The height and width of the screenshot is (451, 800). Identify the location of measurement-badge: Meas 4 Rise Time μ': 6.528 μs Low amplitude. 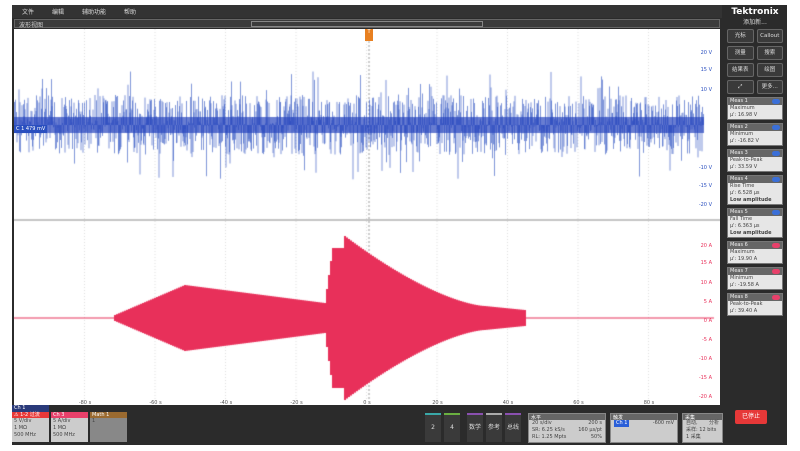
(755, 190).